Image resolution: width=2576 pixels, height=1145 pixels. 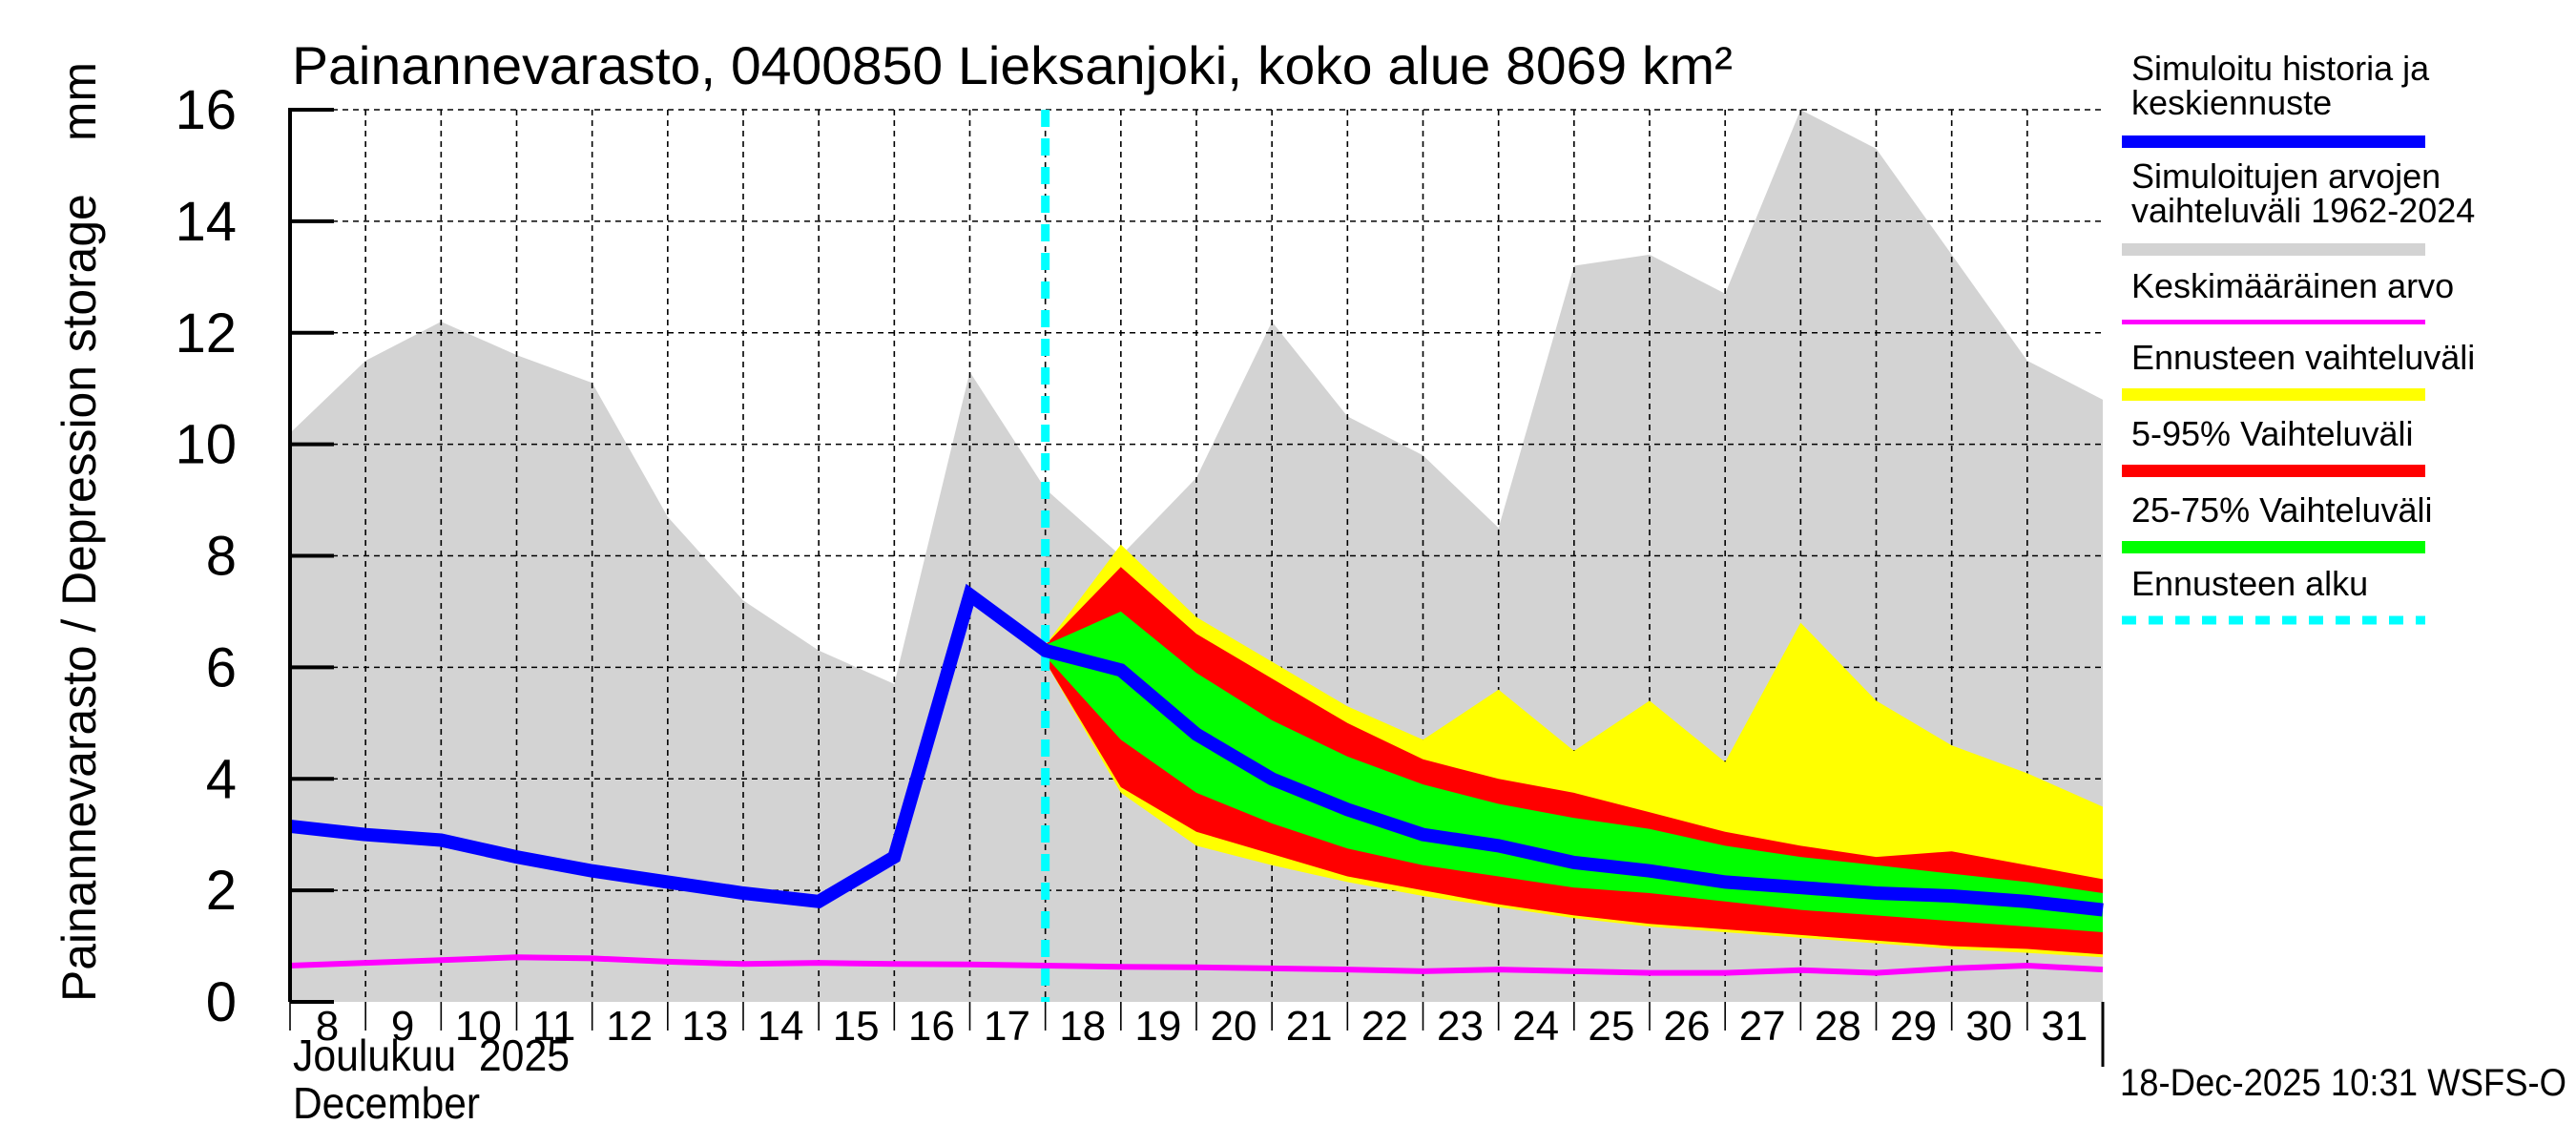 I want to click on y-tick-label: 4, so click(x=221, y=779).